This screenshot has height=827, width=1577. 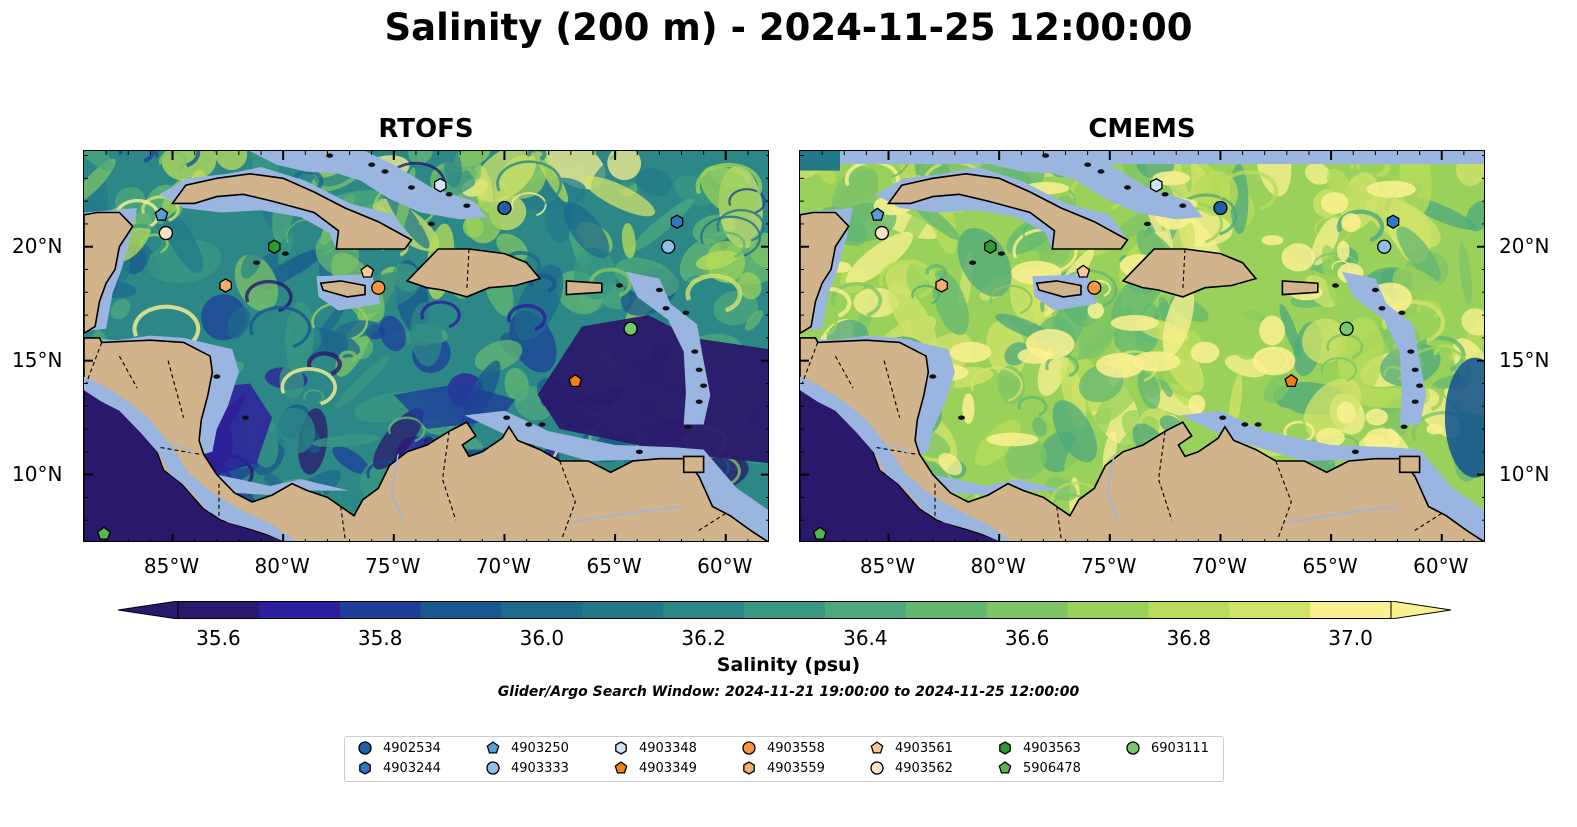 I want to click on lat-tick-label-left: 10°N, so click(x=37, y=473).